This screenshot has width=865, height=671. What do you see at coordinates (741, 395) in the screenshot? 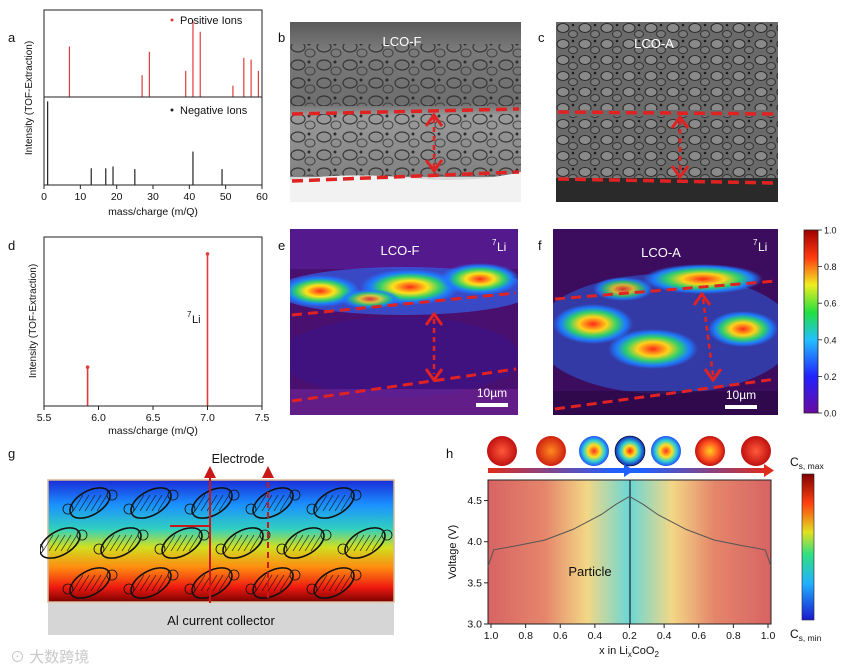
I see `panel-f-scalebar-label: 10µm` at bounding box center [741, 395].